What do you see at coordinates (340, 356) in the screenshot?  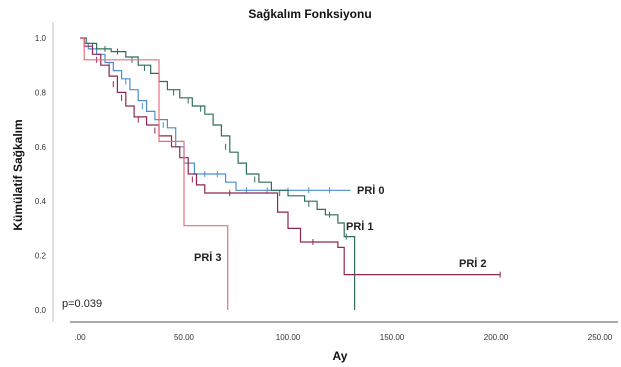 I see `x-axis-label: Ay` at bounding box center [340, 356].